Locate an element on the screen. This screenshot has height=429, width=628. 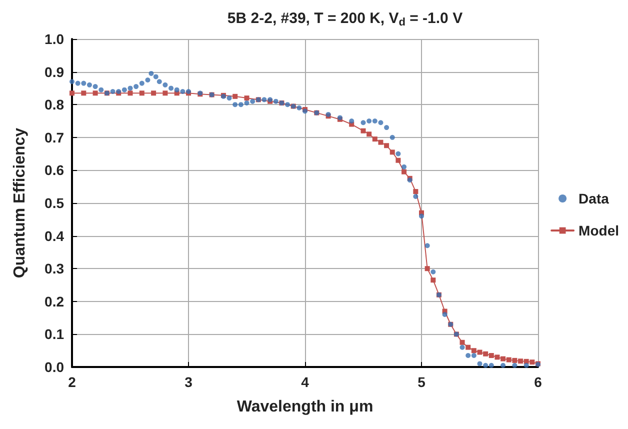
x-tick-label: 4 is located at coordinates (305, 382).